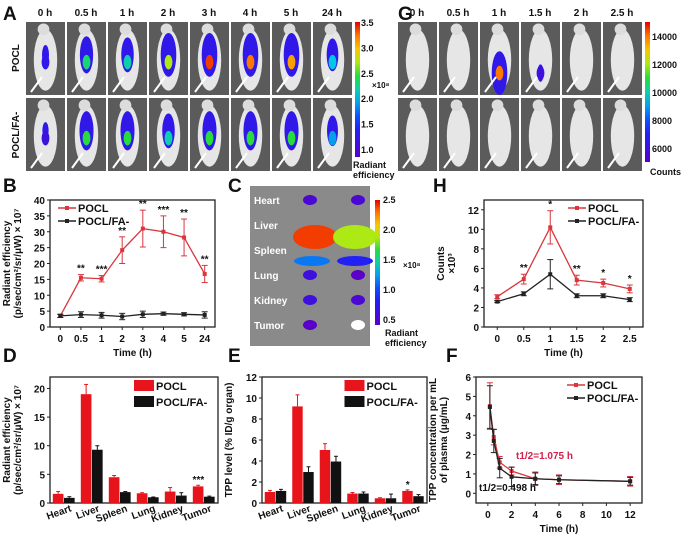 The height and width of the screenshot is (535, 683). What do you see at coordinates (271, 512) in the screenshot?
I see `x-tick-label: Heart` at bounding box center [271, 512].